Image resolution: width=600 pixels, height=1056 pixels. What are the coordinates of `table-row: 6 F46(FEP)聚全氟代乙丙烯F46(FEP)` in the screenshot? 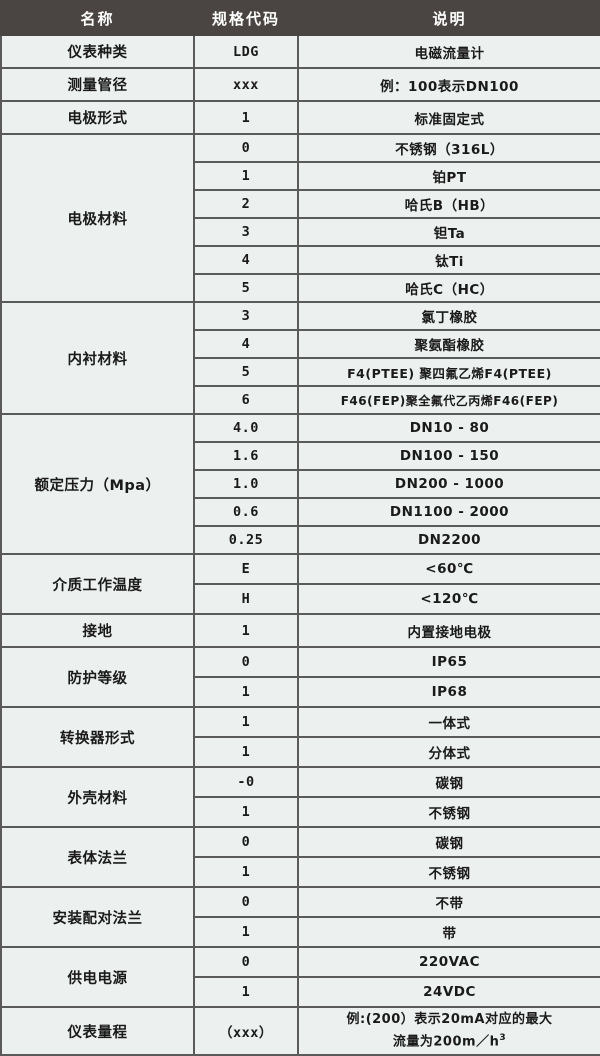 It's located at (300, 400).